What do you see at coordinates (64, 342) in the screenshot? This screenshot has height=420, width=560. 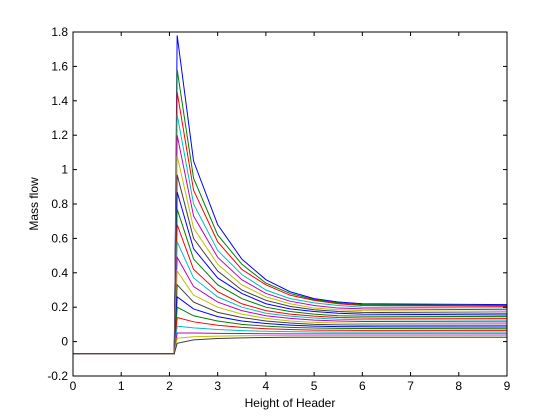 I see `y-tick-label: 0` at bounding box center [64, 342].